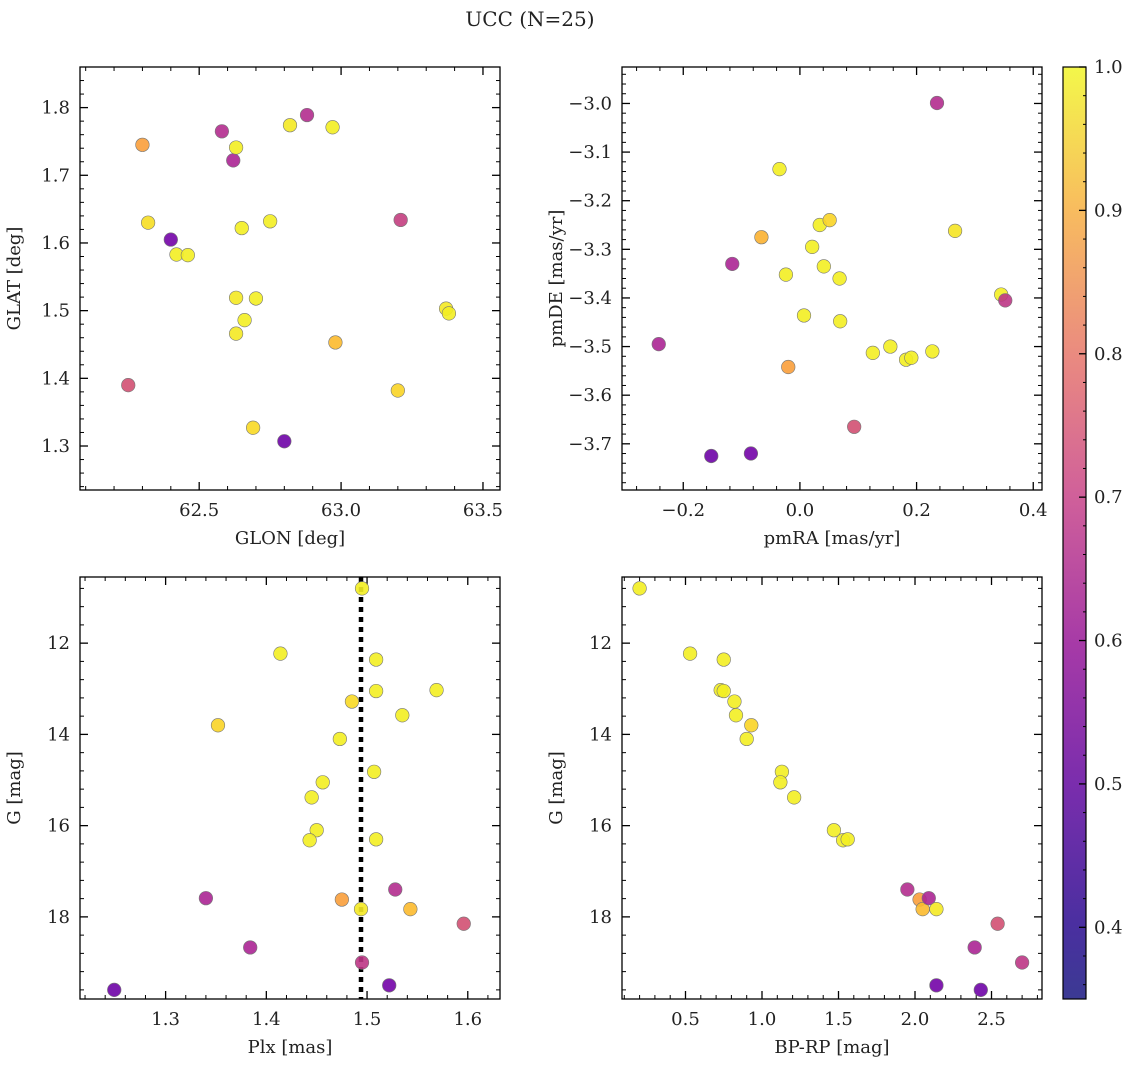 The width and height of the screenshot is (1136, 1067). What do you see at coordinates (590, 103) in the screenshot?
I see `y-tick-label: −3.0` at bounding box center [590, 103].